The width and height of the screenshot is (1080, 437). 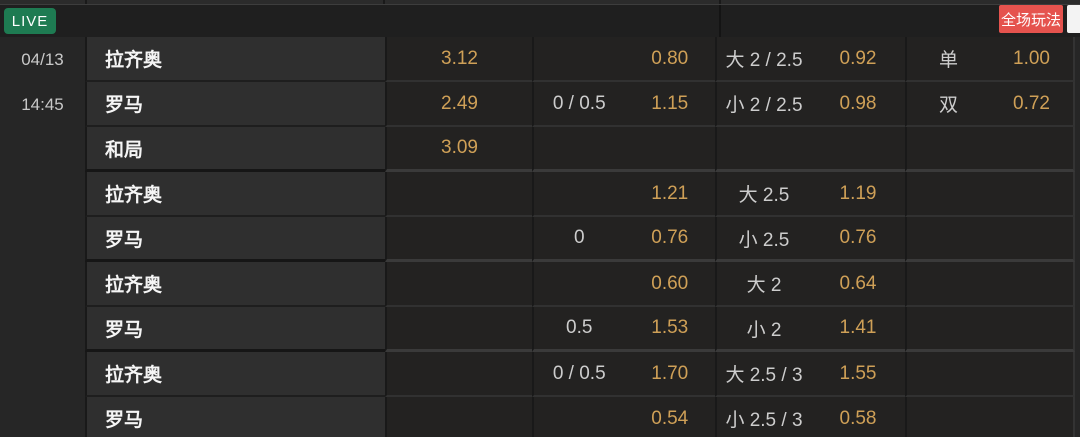 I want to click on live-badge: LIVE, so click(x=30, y=21).